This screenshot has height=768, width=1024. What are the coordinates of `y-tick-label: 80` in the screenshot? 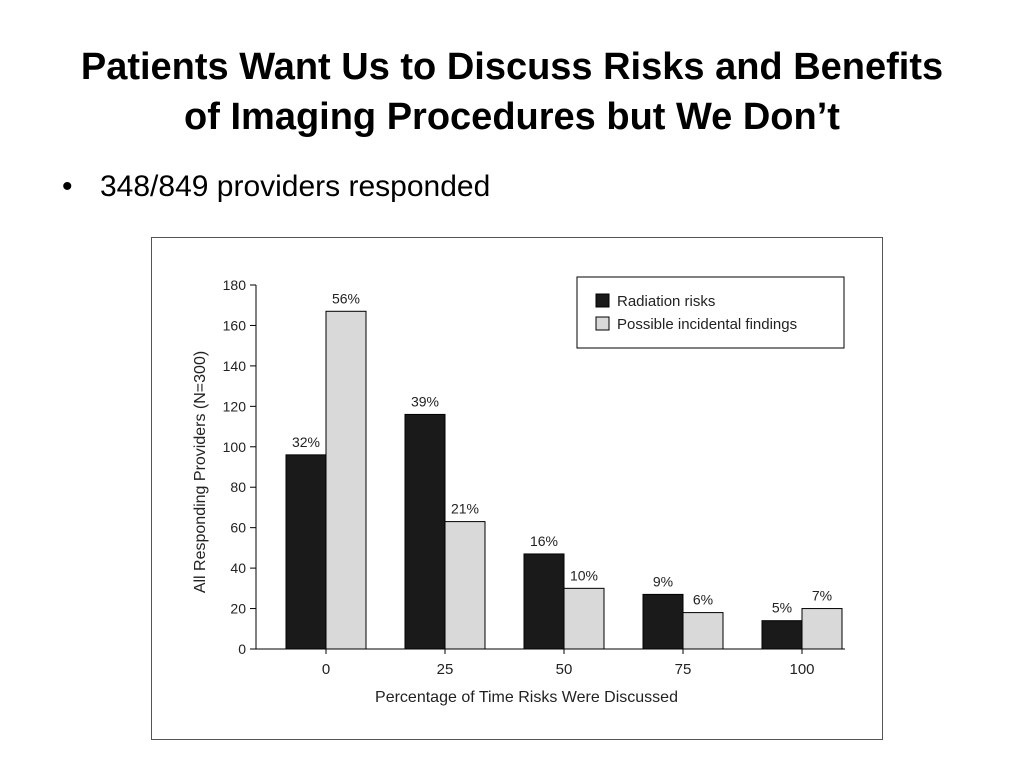 It's located at (238, 487).